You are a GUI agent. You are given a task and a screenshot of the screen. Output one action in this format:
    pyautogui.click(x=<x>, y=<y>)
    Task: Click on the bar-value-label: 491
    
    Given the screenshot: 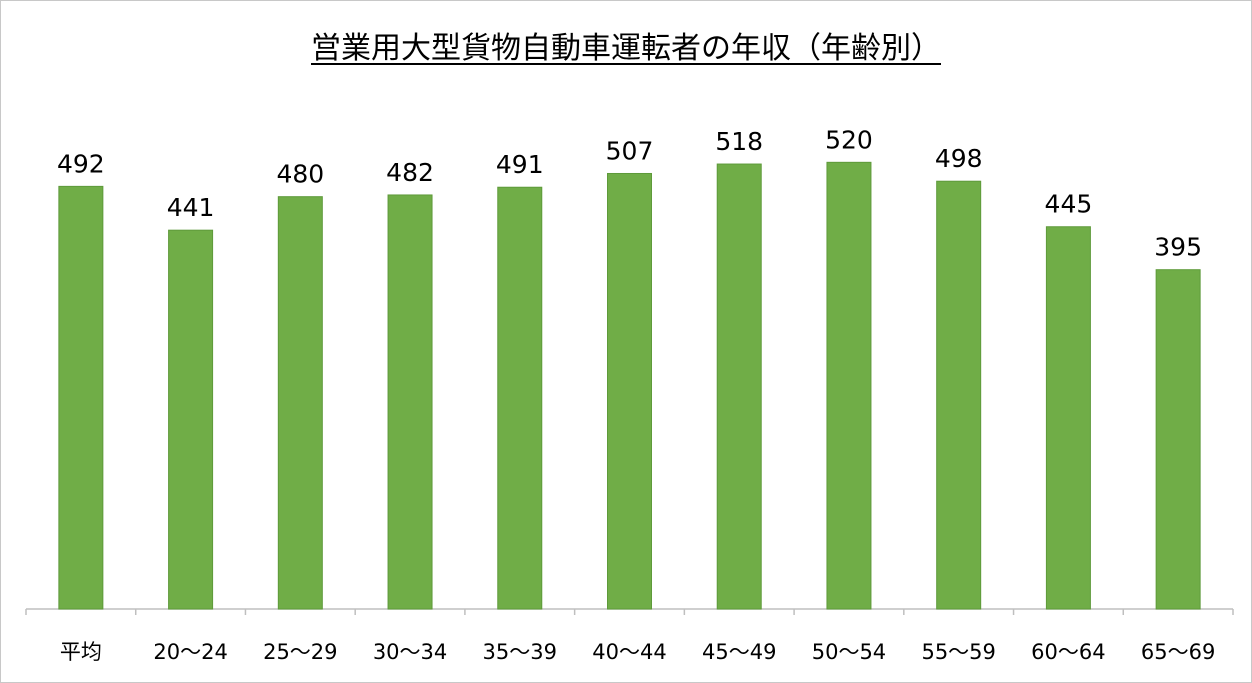 What is the action you would take?
    pyautogui.click(x=520, y=164)
    